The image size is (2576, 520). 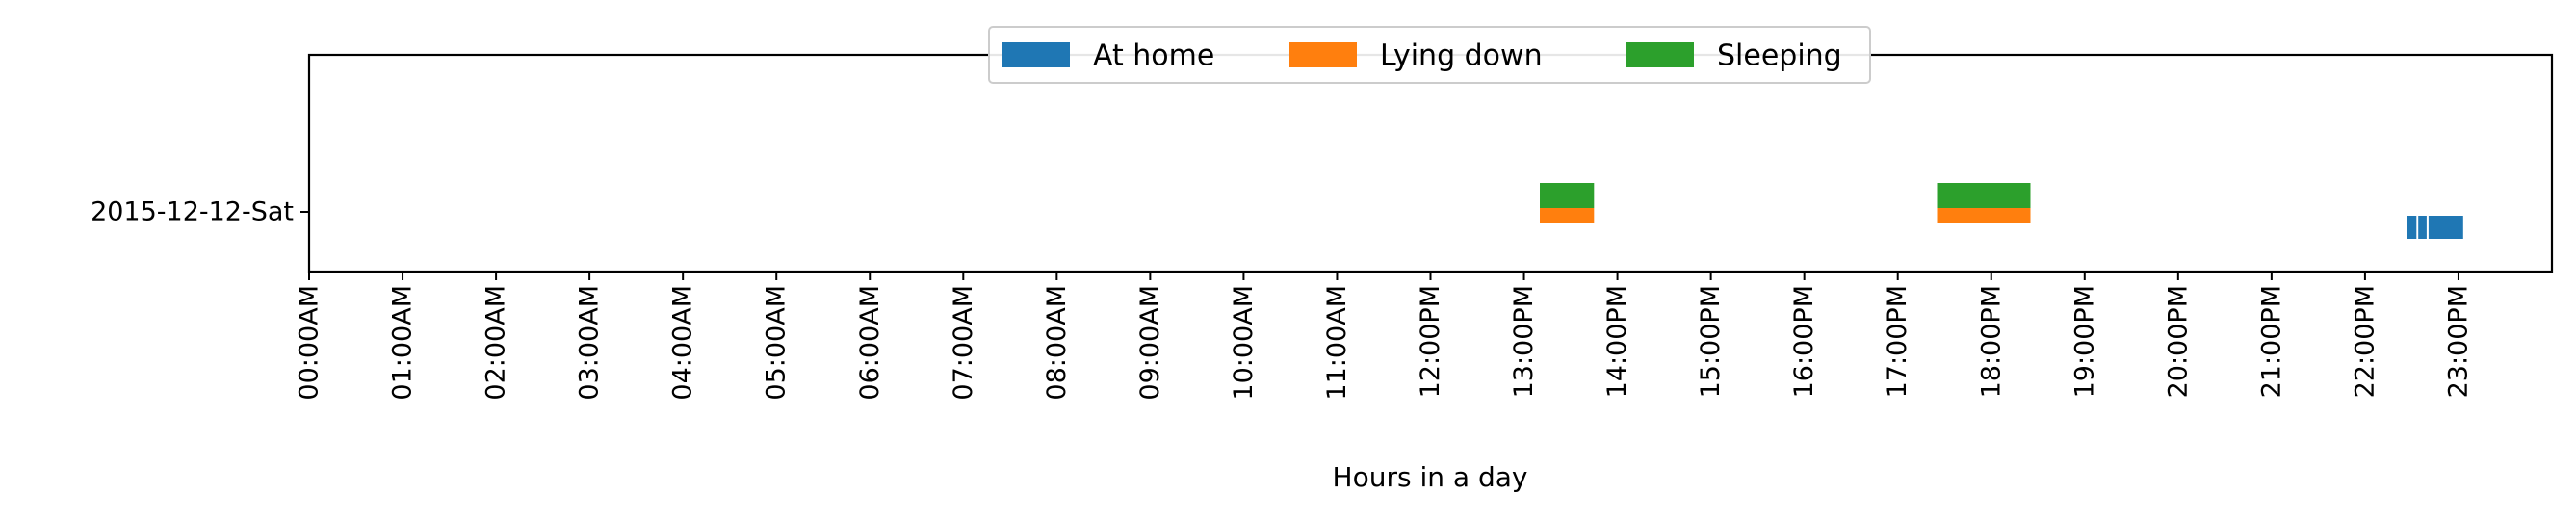 What do you see at coordinates (777, 343) in the screenshot?
I see `x-tick-label: 05:00AM` at bounding box center [777, 343].